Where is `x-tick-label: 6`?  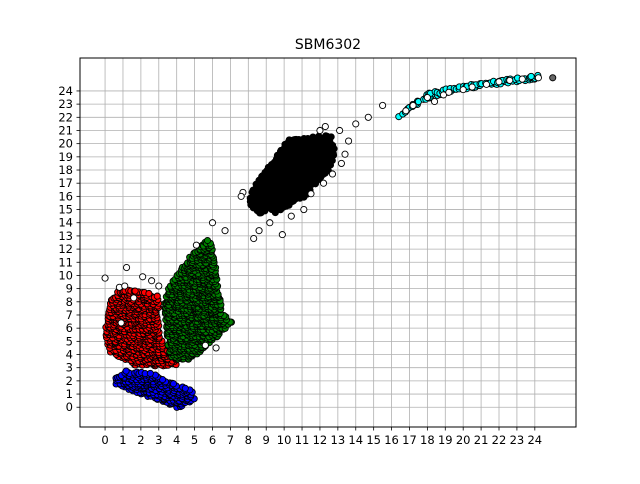 x-tick-label: 6 is located at coordinates (212, 440).